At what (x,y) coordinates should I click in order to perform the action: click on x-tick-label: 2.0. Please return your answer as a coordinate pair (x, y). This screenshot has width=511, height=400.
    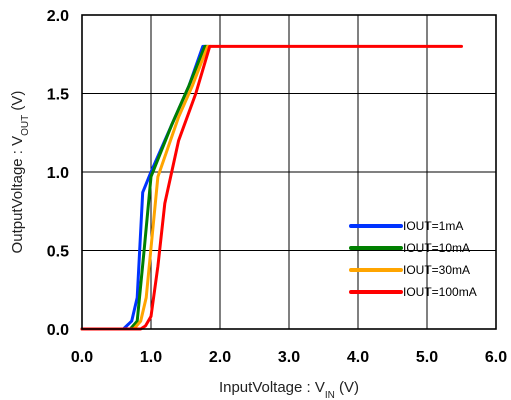
    Looking at the image, I should click on (220, 357).